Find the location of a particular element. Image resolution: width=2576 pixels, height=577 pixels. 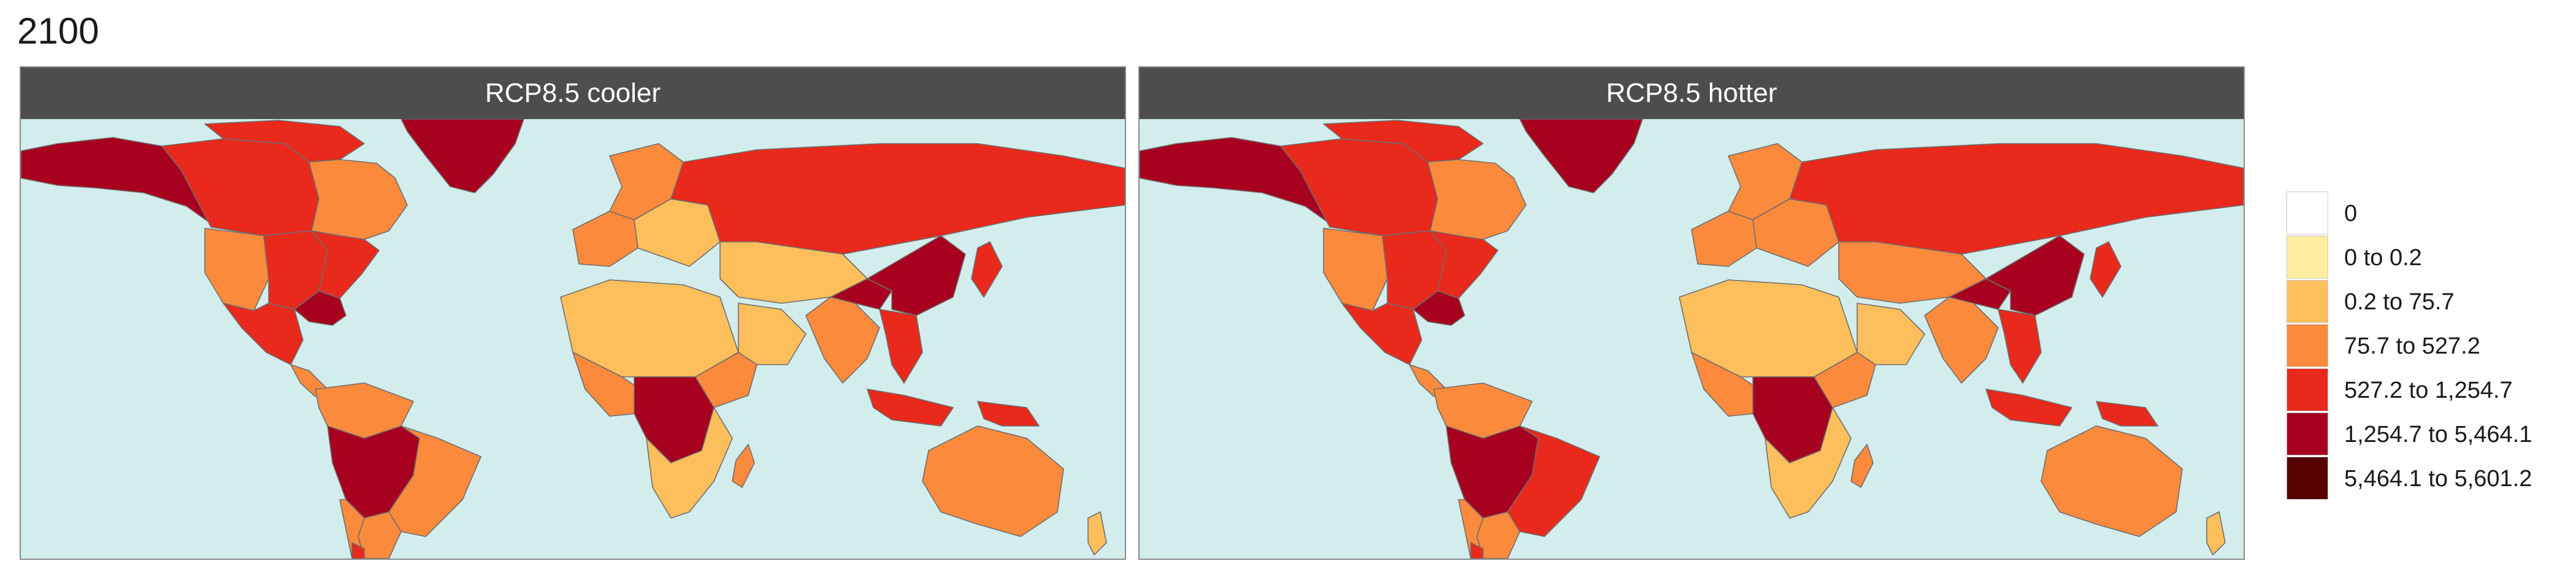

legend-label: 75.7 to 527.2 is located at coordinates (2412, 346).